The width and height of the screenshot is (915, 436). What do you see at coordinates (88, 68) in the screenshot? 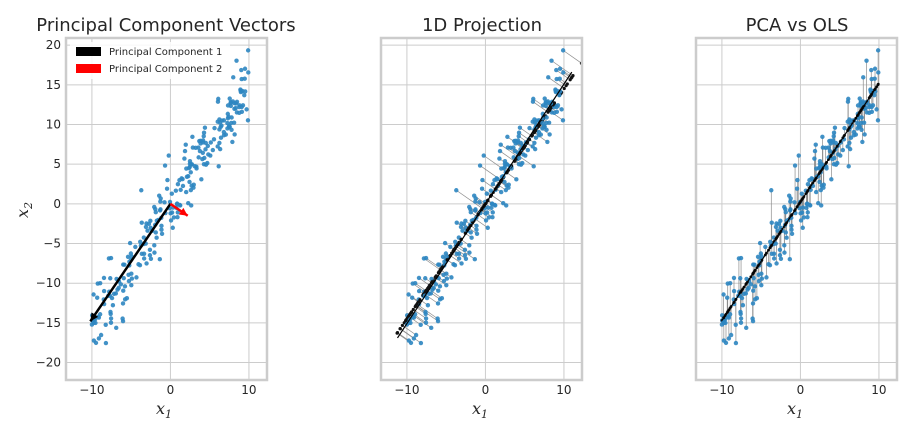
I see `legend-swatch-pc2` at bounding box center [88, 68].